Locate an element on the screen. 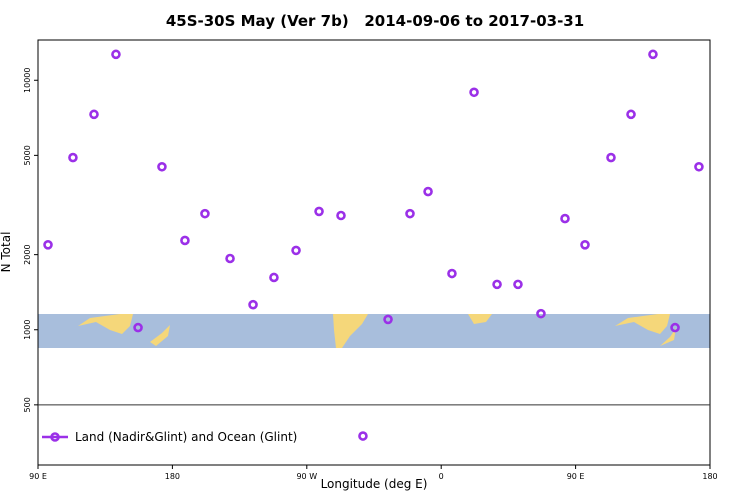 The width and height of the screenshot is (750, 504). x-tick-label: 0 is located at coordinates (441, 476).